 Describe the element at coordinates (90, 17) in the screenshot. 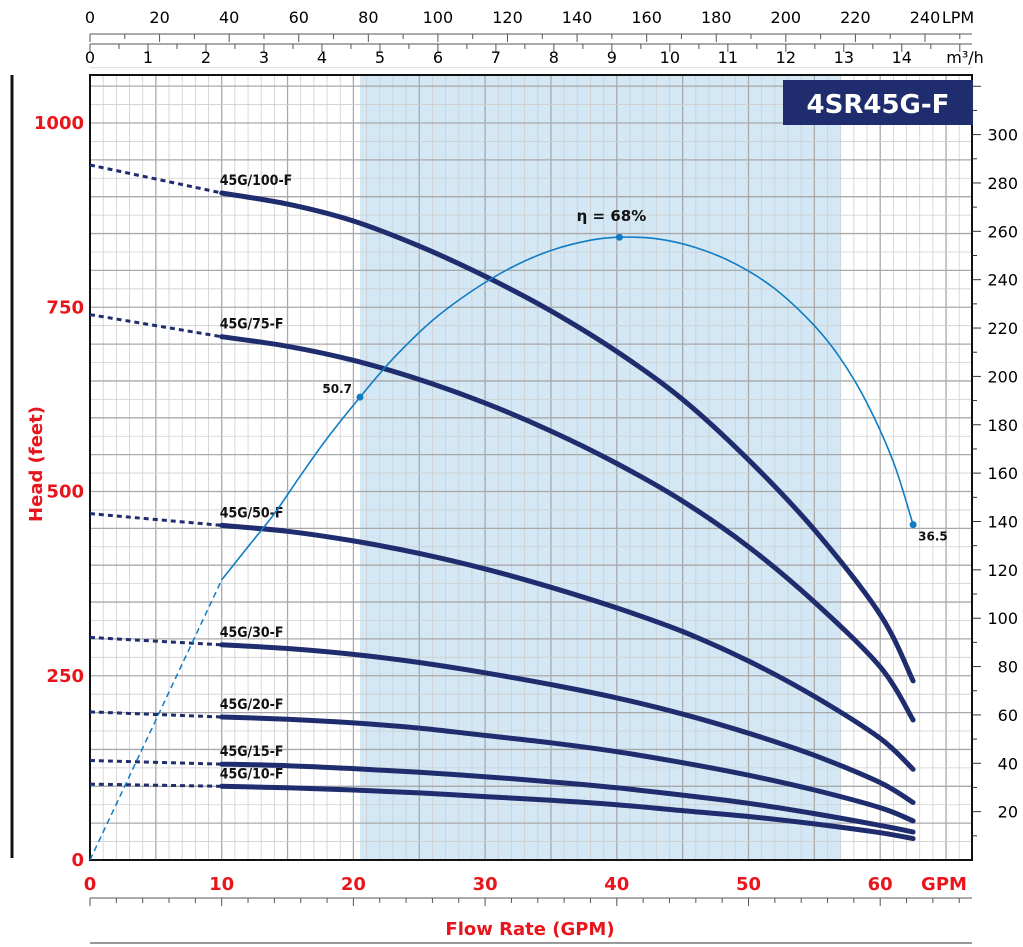

I see `lpm-tick-label: 0` at that location.